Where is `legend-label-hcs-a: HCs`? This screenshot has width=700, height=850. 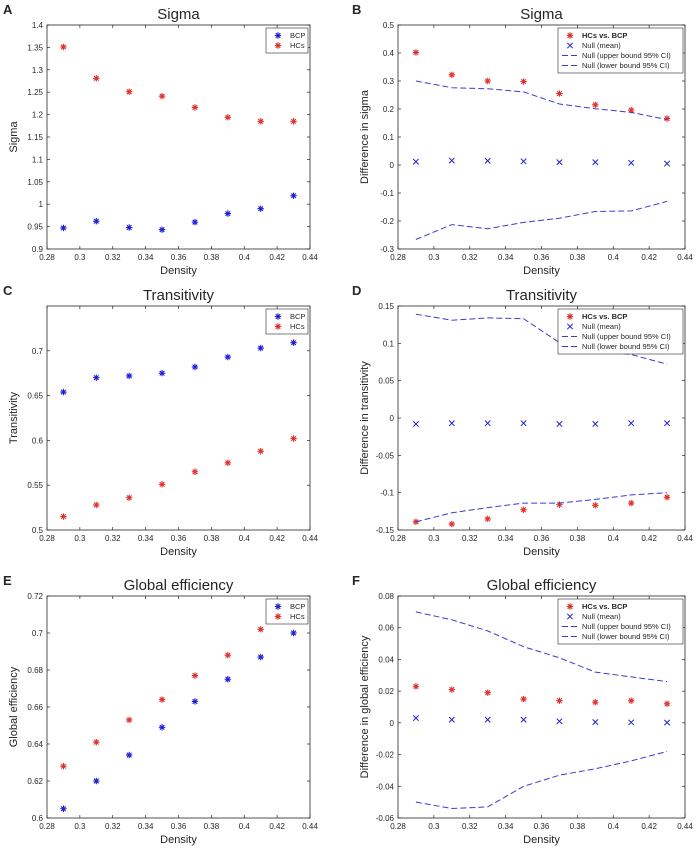 legend-label-hcs-a: HCs is located at coordinates (297, 45).